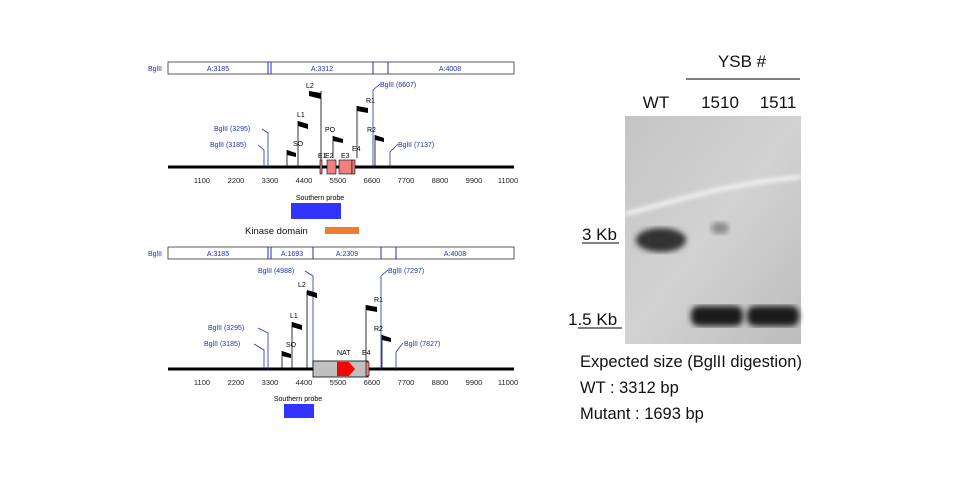 Image resolution: width=960 pixels, height=480 pixels. What do you see at coordinates (276, 271) in the screenshot?
I see `bottom-site-4988: BglII (4988)` at bounding box center [276, 271].